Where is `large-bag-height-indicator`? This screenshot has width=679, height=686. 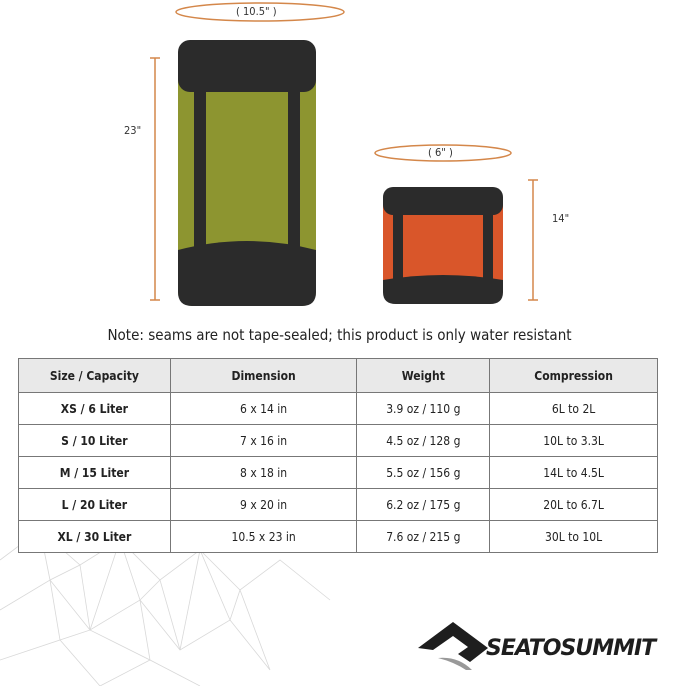
large-bag-height-indicator is located at coordinates (155, 179).